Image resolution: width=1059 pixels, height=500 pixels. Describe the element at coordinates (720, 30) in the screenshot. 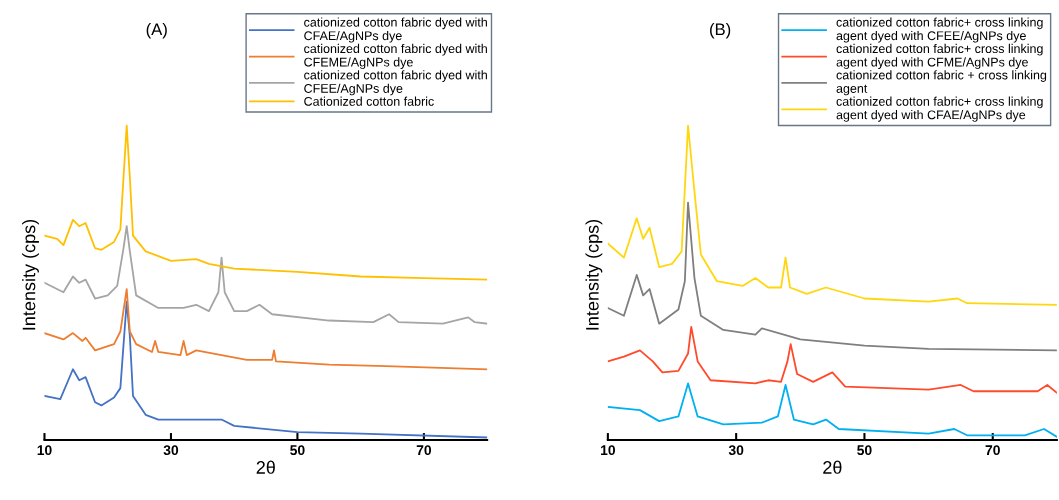

I see `chart-title: (B)` at that location.